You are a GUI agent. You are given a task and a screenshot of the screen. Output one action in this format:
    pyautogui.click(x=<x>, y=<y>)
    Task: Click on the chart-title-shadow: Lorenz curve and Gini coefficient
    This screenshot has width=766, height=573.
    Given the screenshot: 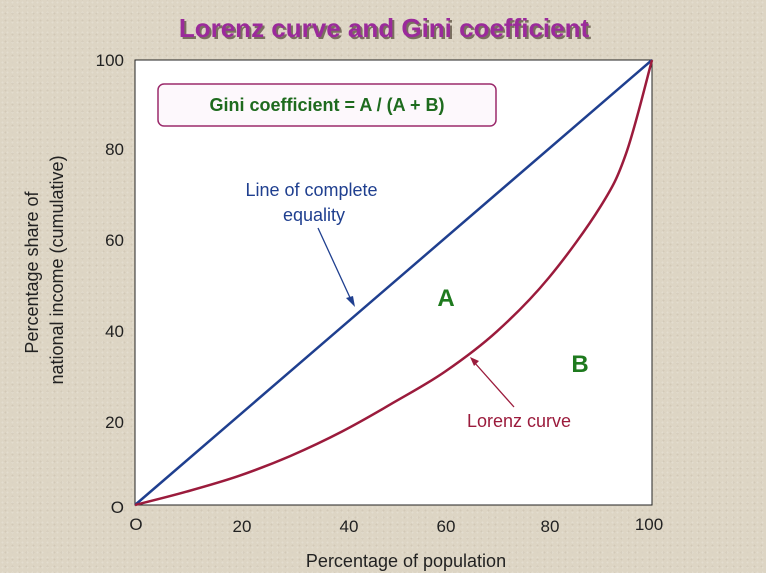 What is the action you would take?
    pyautogui.click(x=386, y=30)
    